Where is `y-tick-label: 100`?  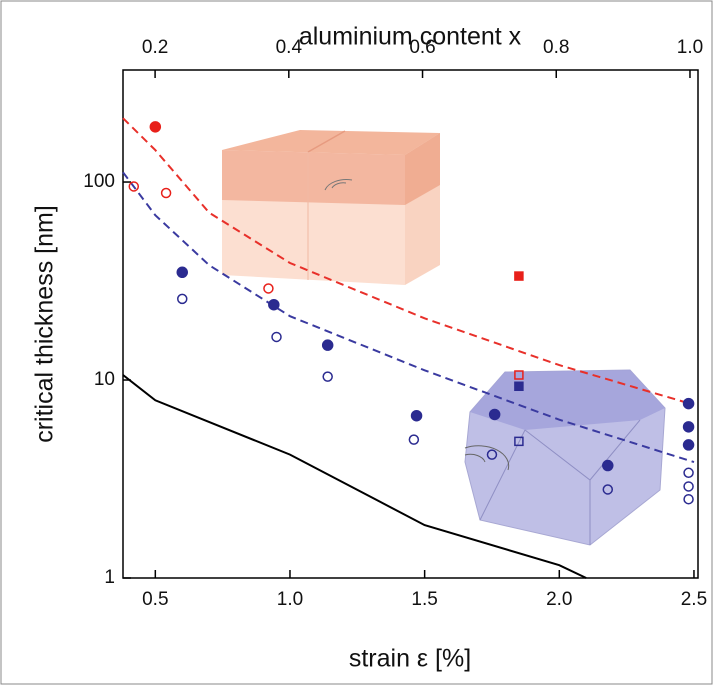
y-tick-label: 100 is located at coordinates (99, 181).